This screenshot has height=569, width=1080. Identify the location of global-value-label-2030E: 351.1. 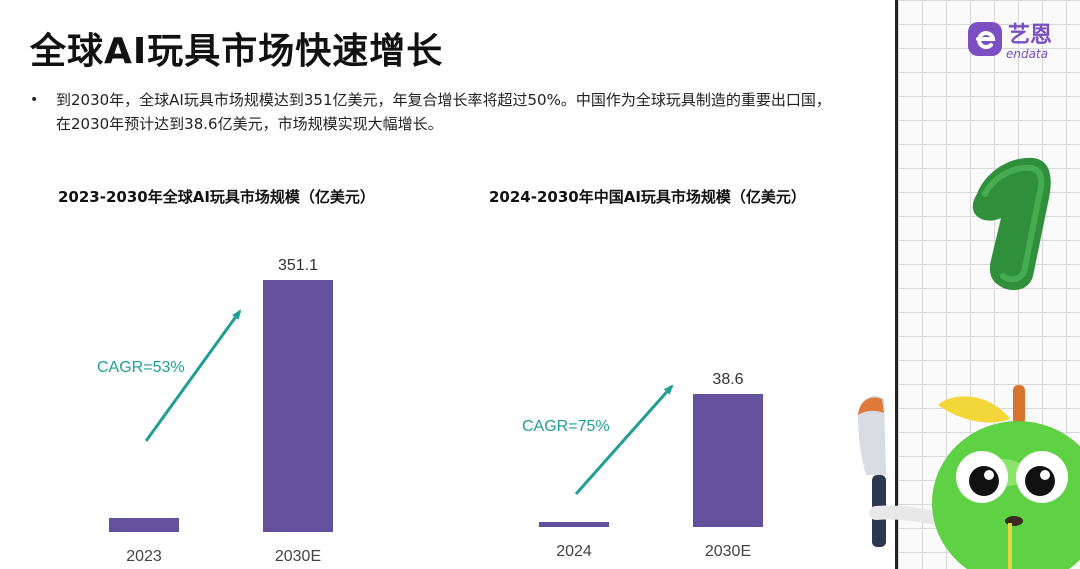
(298, 265).